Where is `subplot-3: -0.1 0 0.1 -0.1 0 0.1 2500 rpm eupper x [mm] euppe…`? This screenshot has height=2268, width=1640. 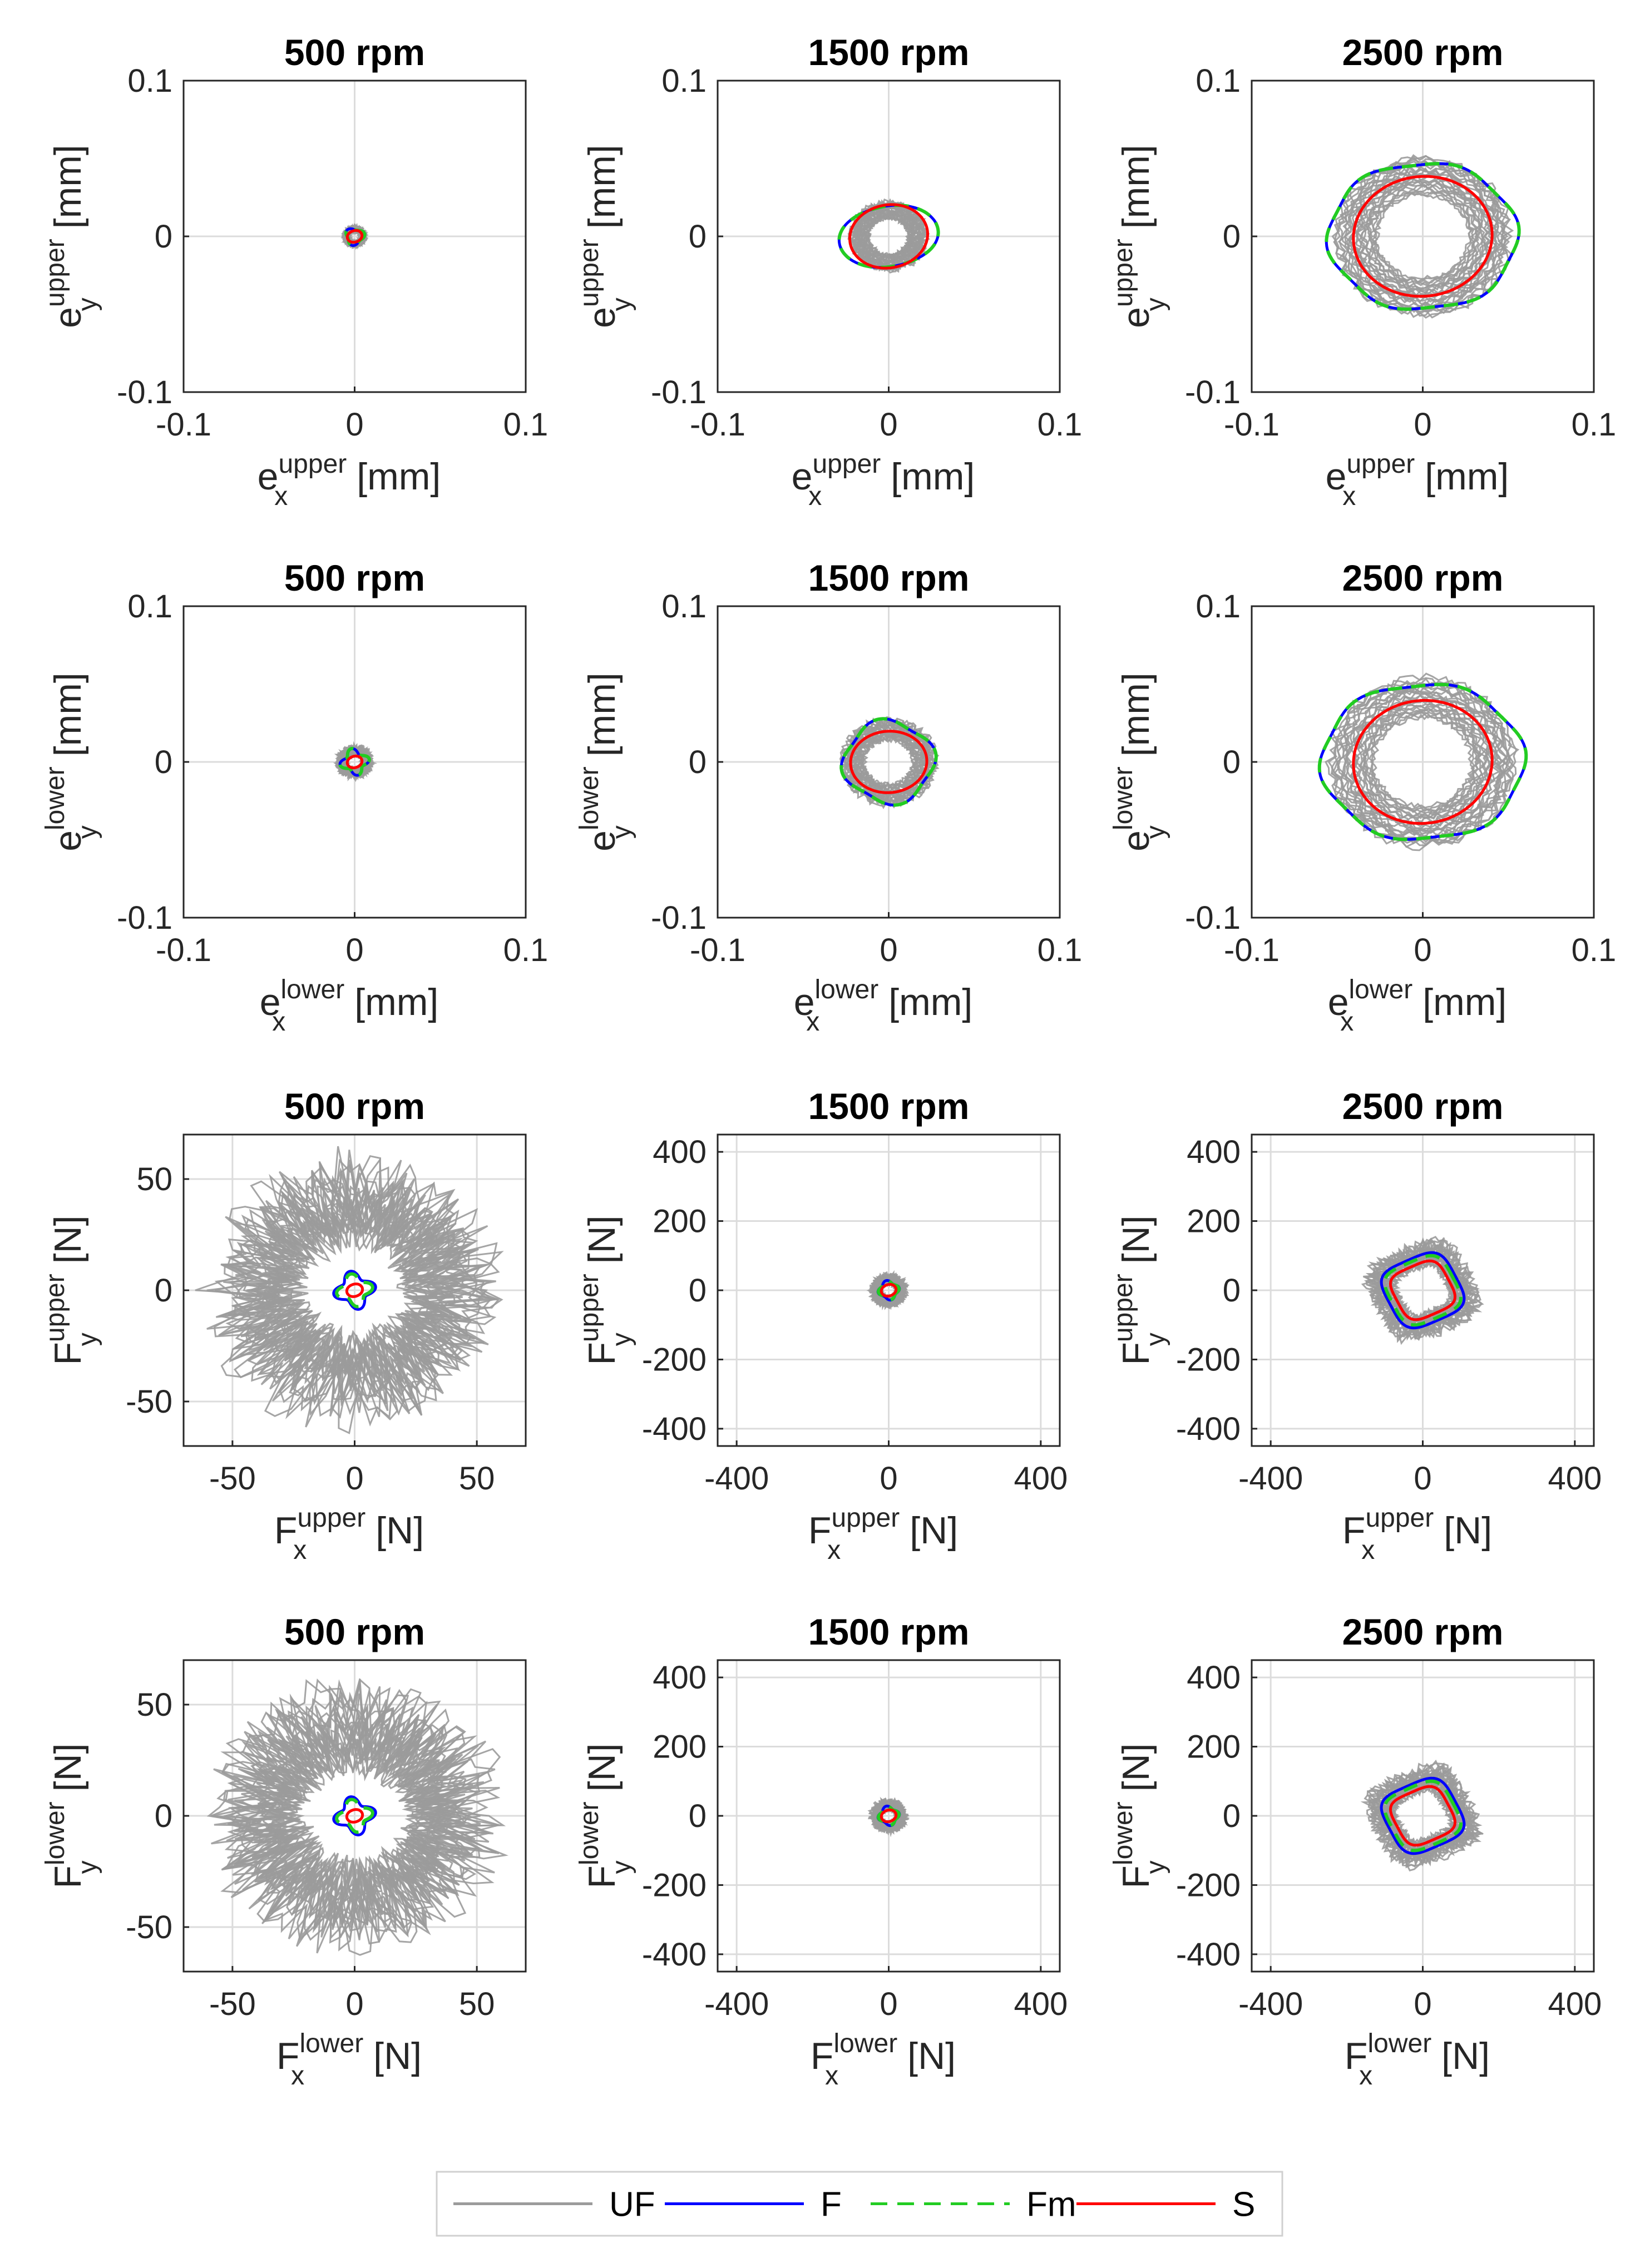 subplot-3: -0.1 0 0.1 -0.1 0 0.1 2500 rpm eupper x [mm] euppe… is located at coordinates (1362, 271).